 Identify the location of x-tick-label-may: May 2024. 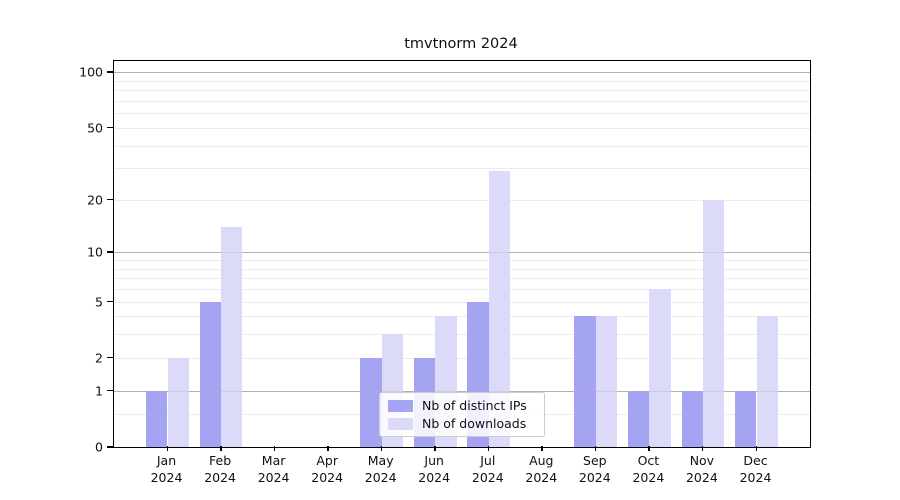
(380, 469).